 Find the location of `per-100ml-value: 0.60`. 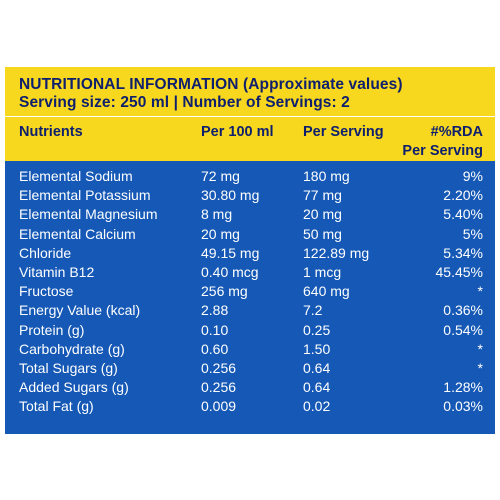

per-100ml-value: 0.60 is located at coordinates (215, 348).